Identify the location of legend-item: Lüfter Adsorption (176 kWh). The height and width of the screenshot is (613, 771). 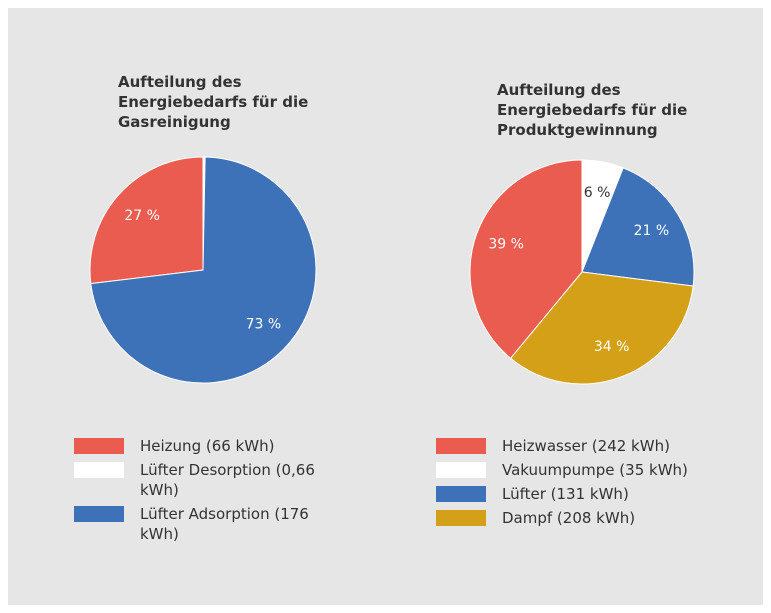
(202, 524).